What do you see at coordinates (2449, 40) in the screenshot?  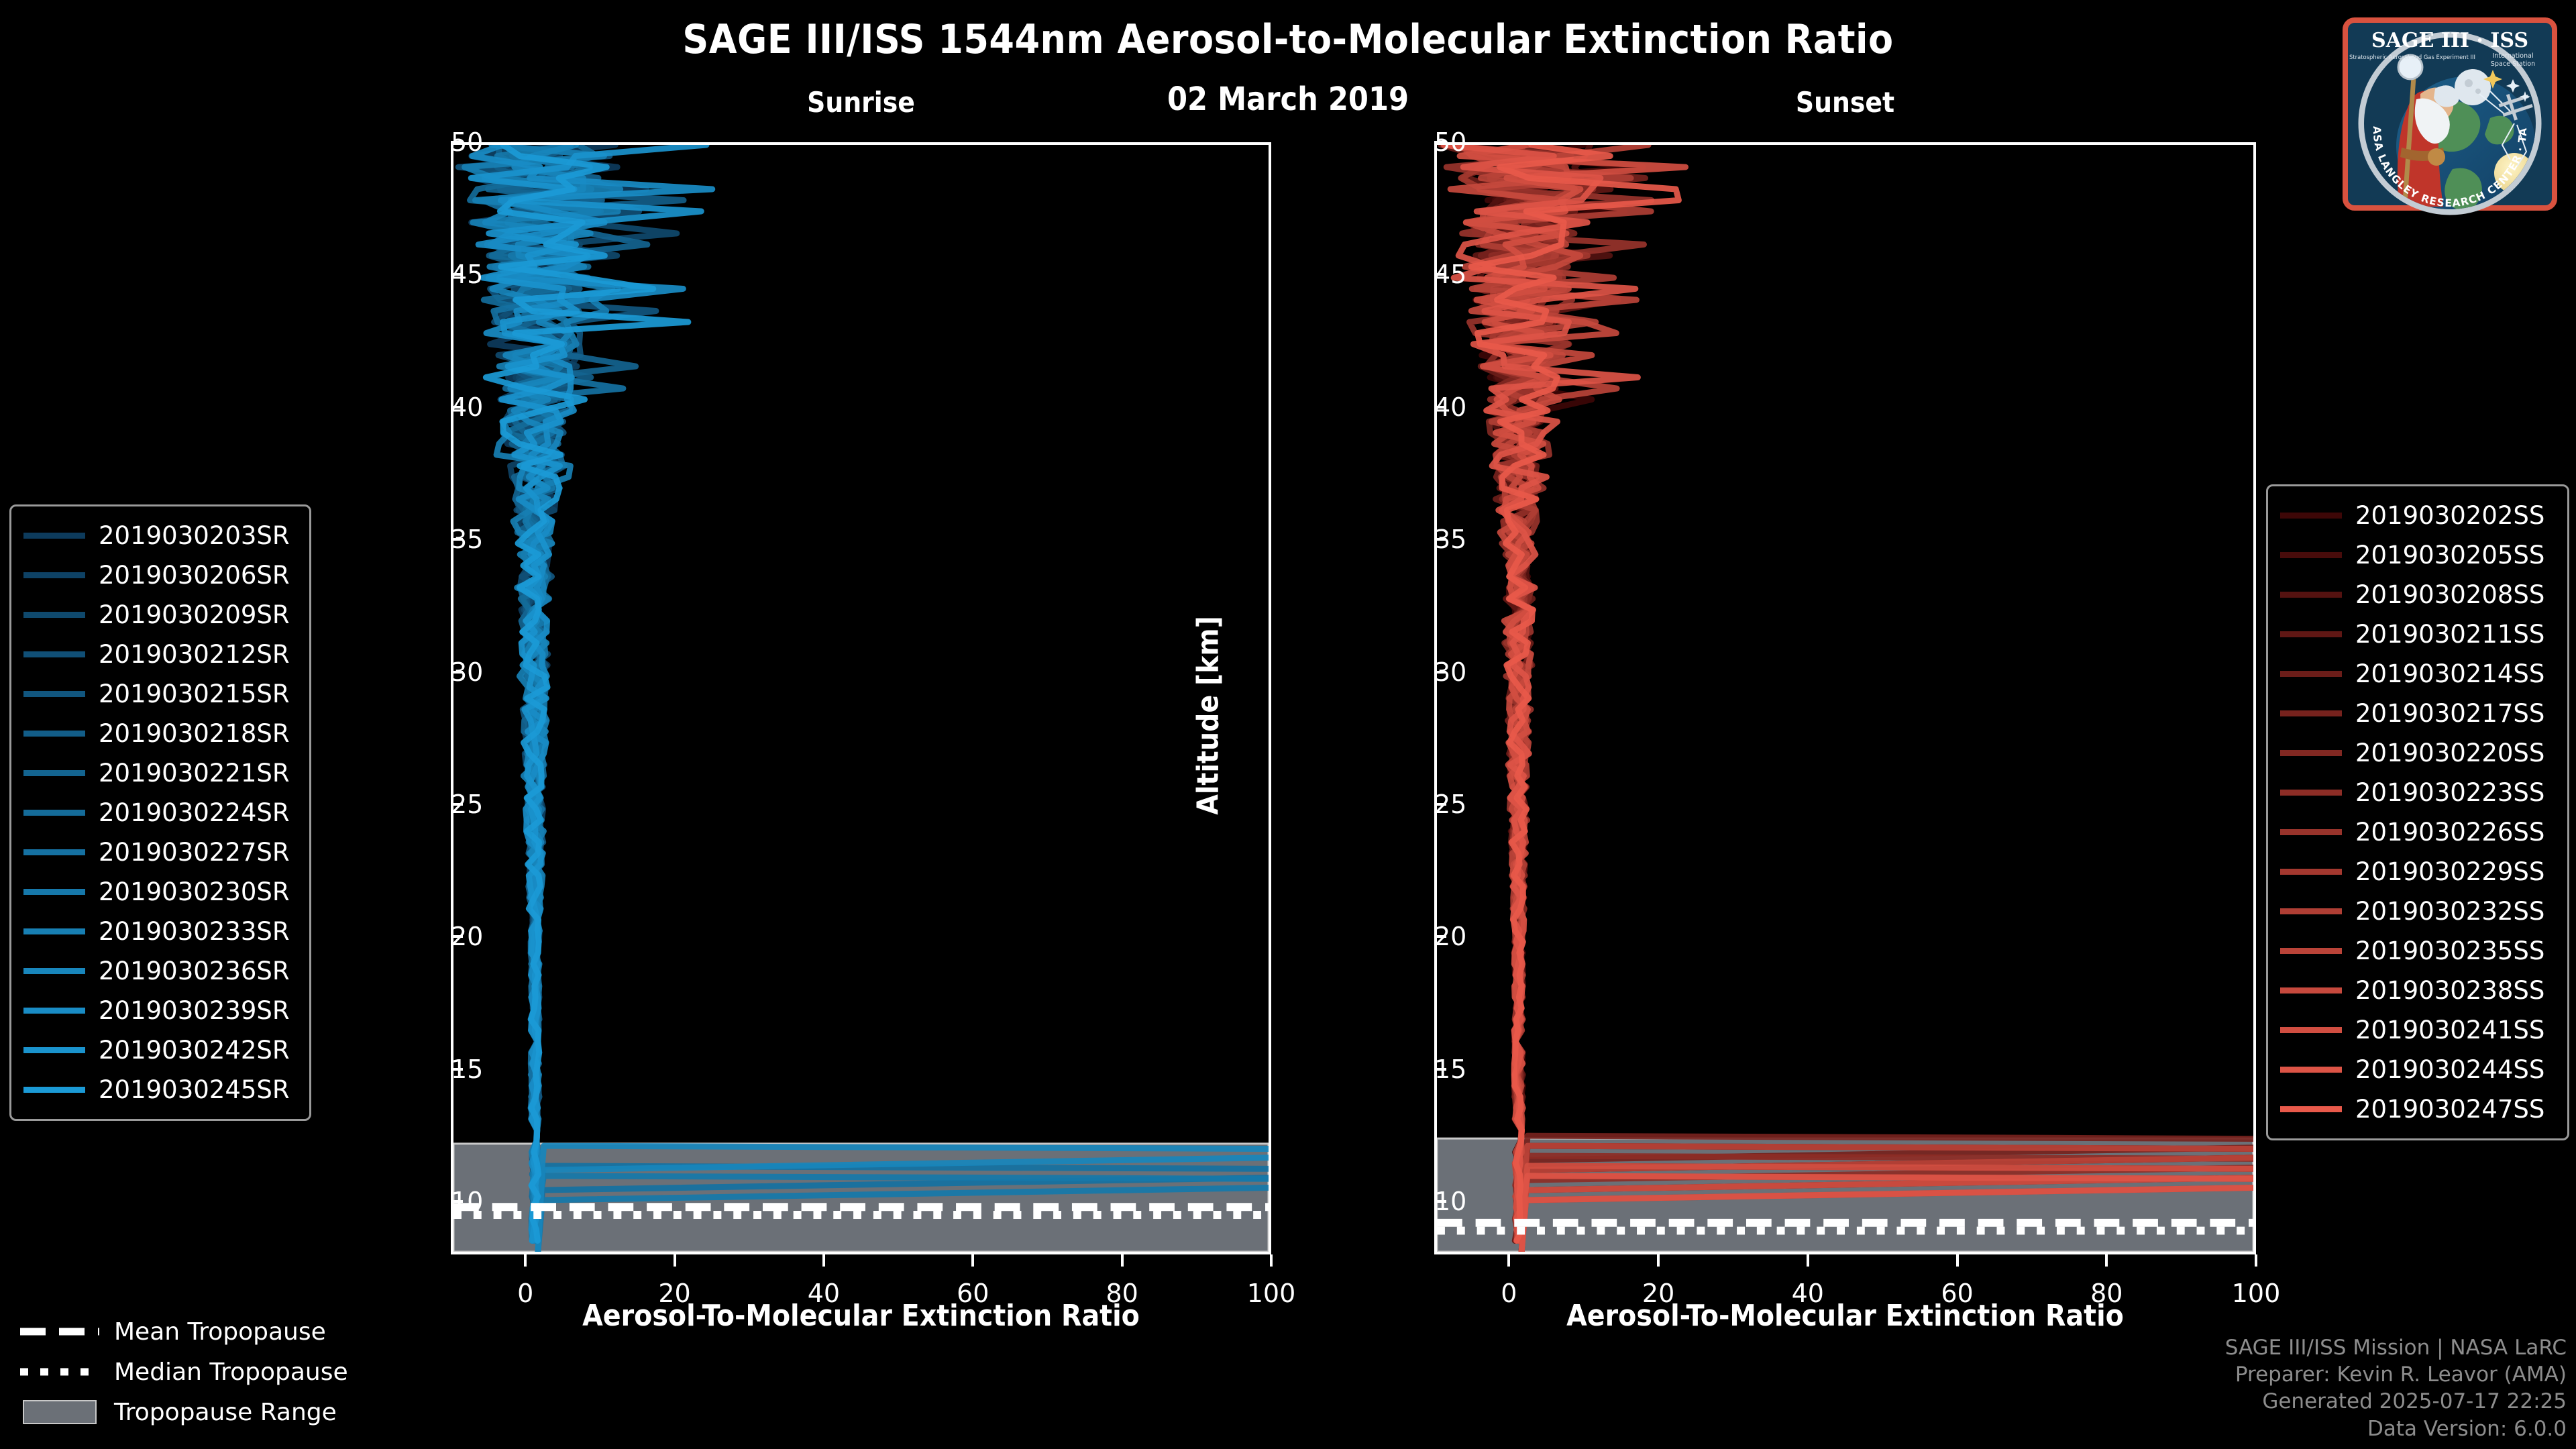 I see `patch-title: SAGE III · ISS` at bounding box center [2449, 40].